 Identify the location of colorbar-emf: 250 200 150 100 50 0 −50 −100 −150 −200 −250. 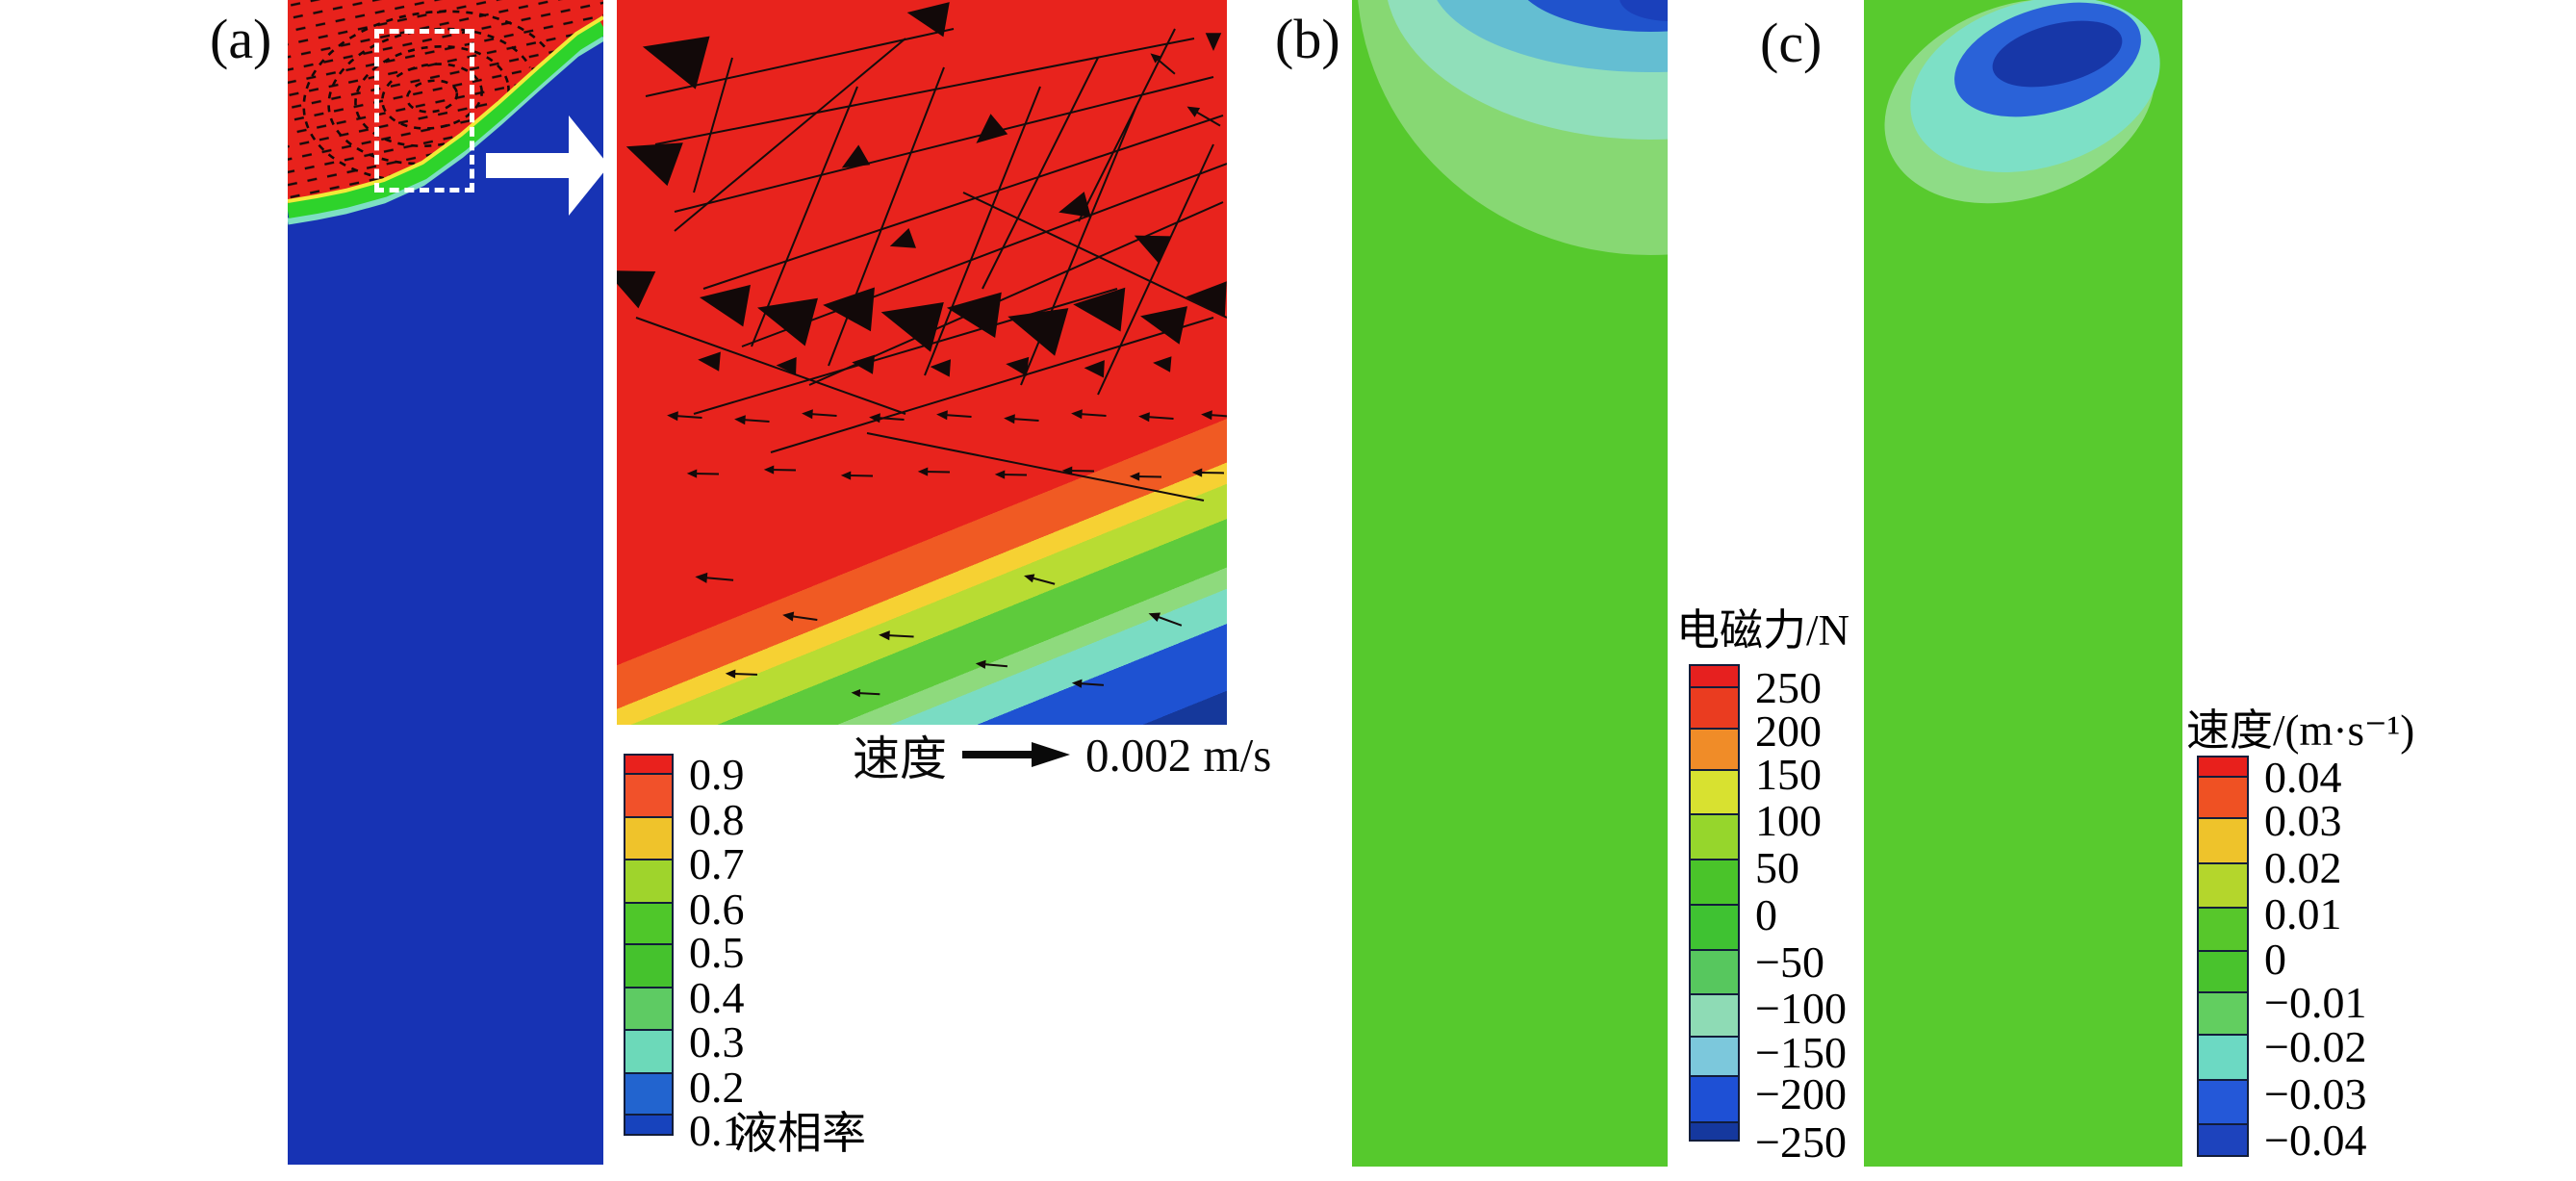
(1768, 915).